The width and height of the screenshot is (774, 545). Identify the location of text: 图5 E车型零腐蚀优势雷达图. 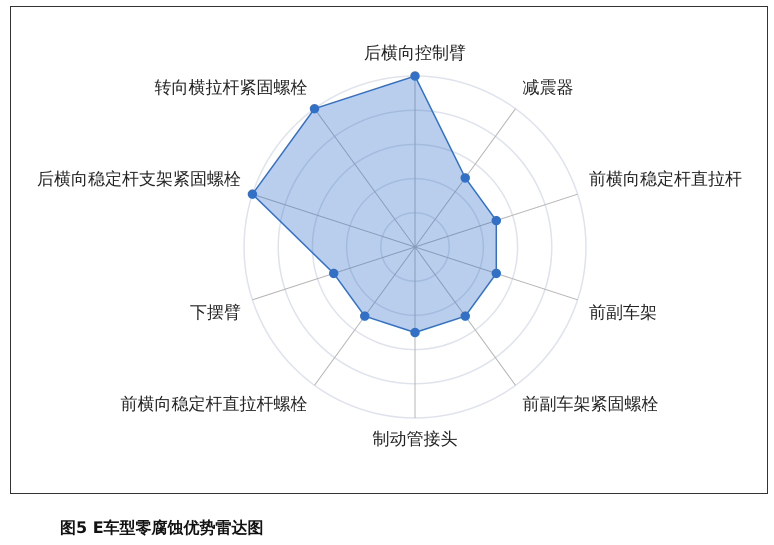
(162, 528).